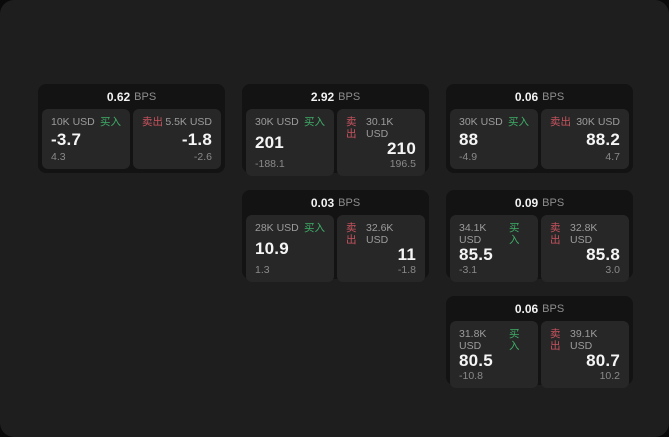 The width and height of the screenshot is (669, 437). Describe the element at coordinates (468, 157) in the screenshot. I see `buy-sub-value: -4.9` at that location.